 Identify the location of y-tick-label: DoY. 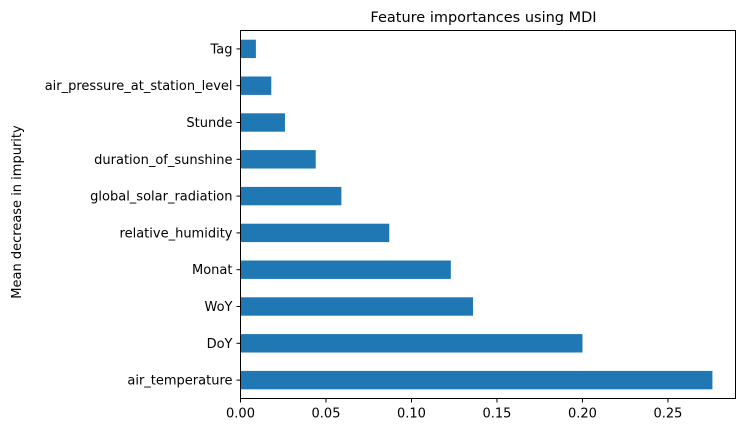
(220, 344).